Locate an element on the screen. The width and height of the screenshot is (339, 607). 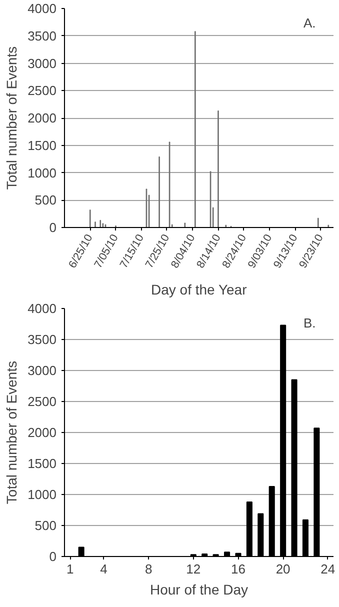
x-tick-label: 4 is located at coordinates (104, 569).